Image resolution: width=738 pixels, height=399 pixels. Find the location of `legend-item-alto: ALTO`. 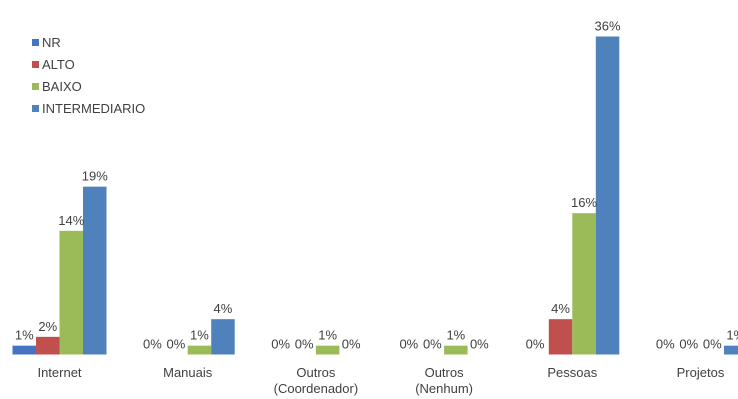

legend-item-alto: ALTO is located at coordinates (88, 64).